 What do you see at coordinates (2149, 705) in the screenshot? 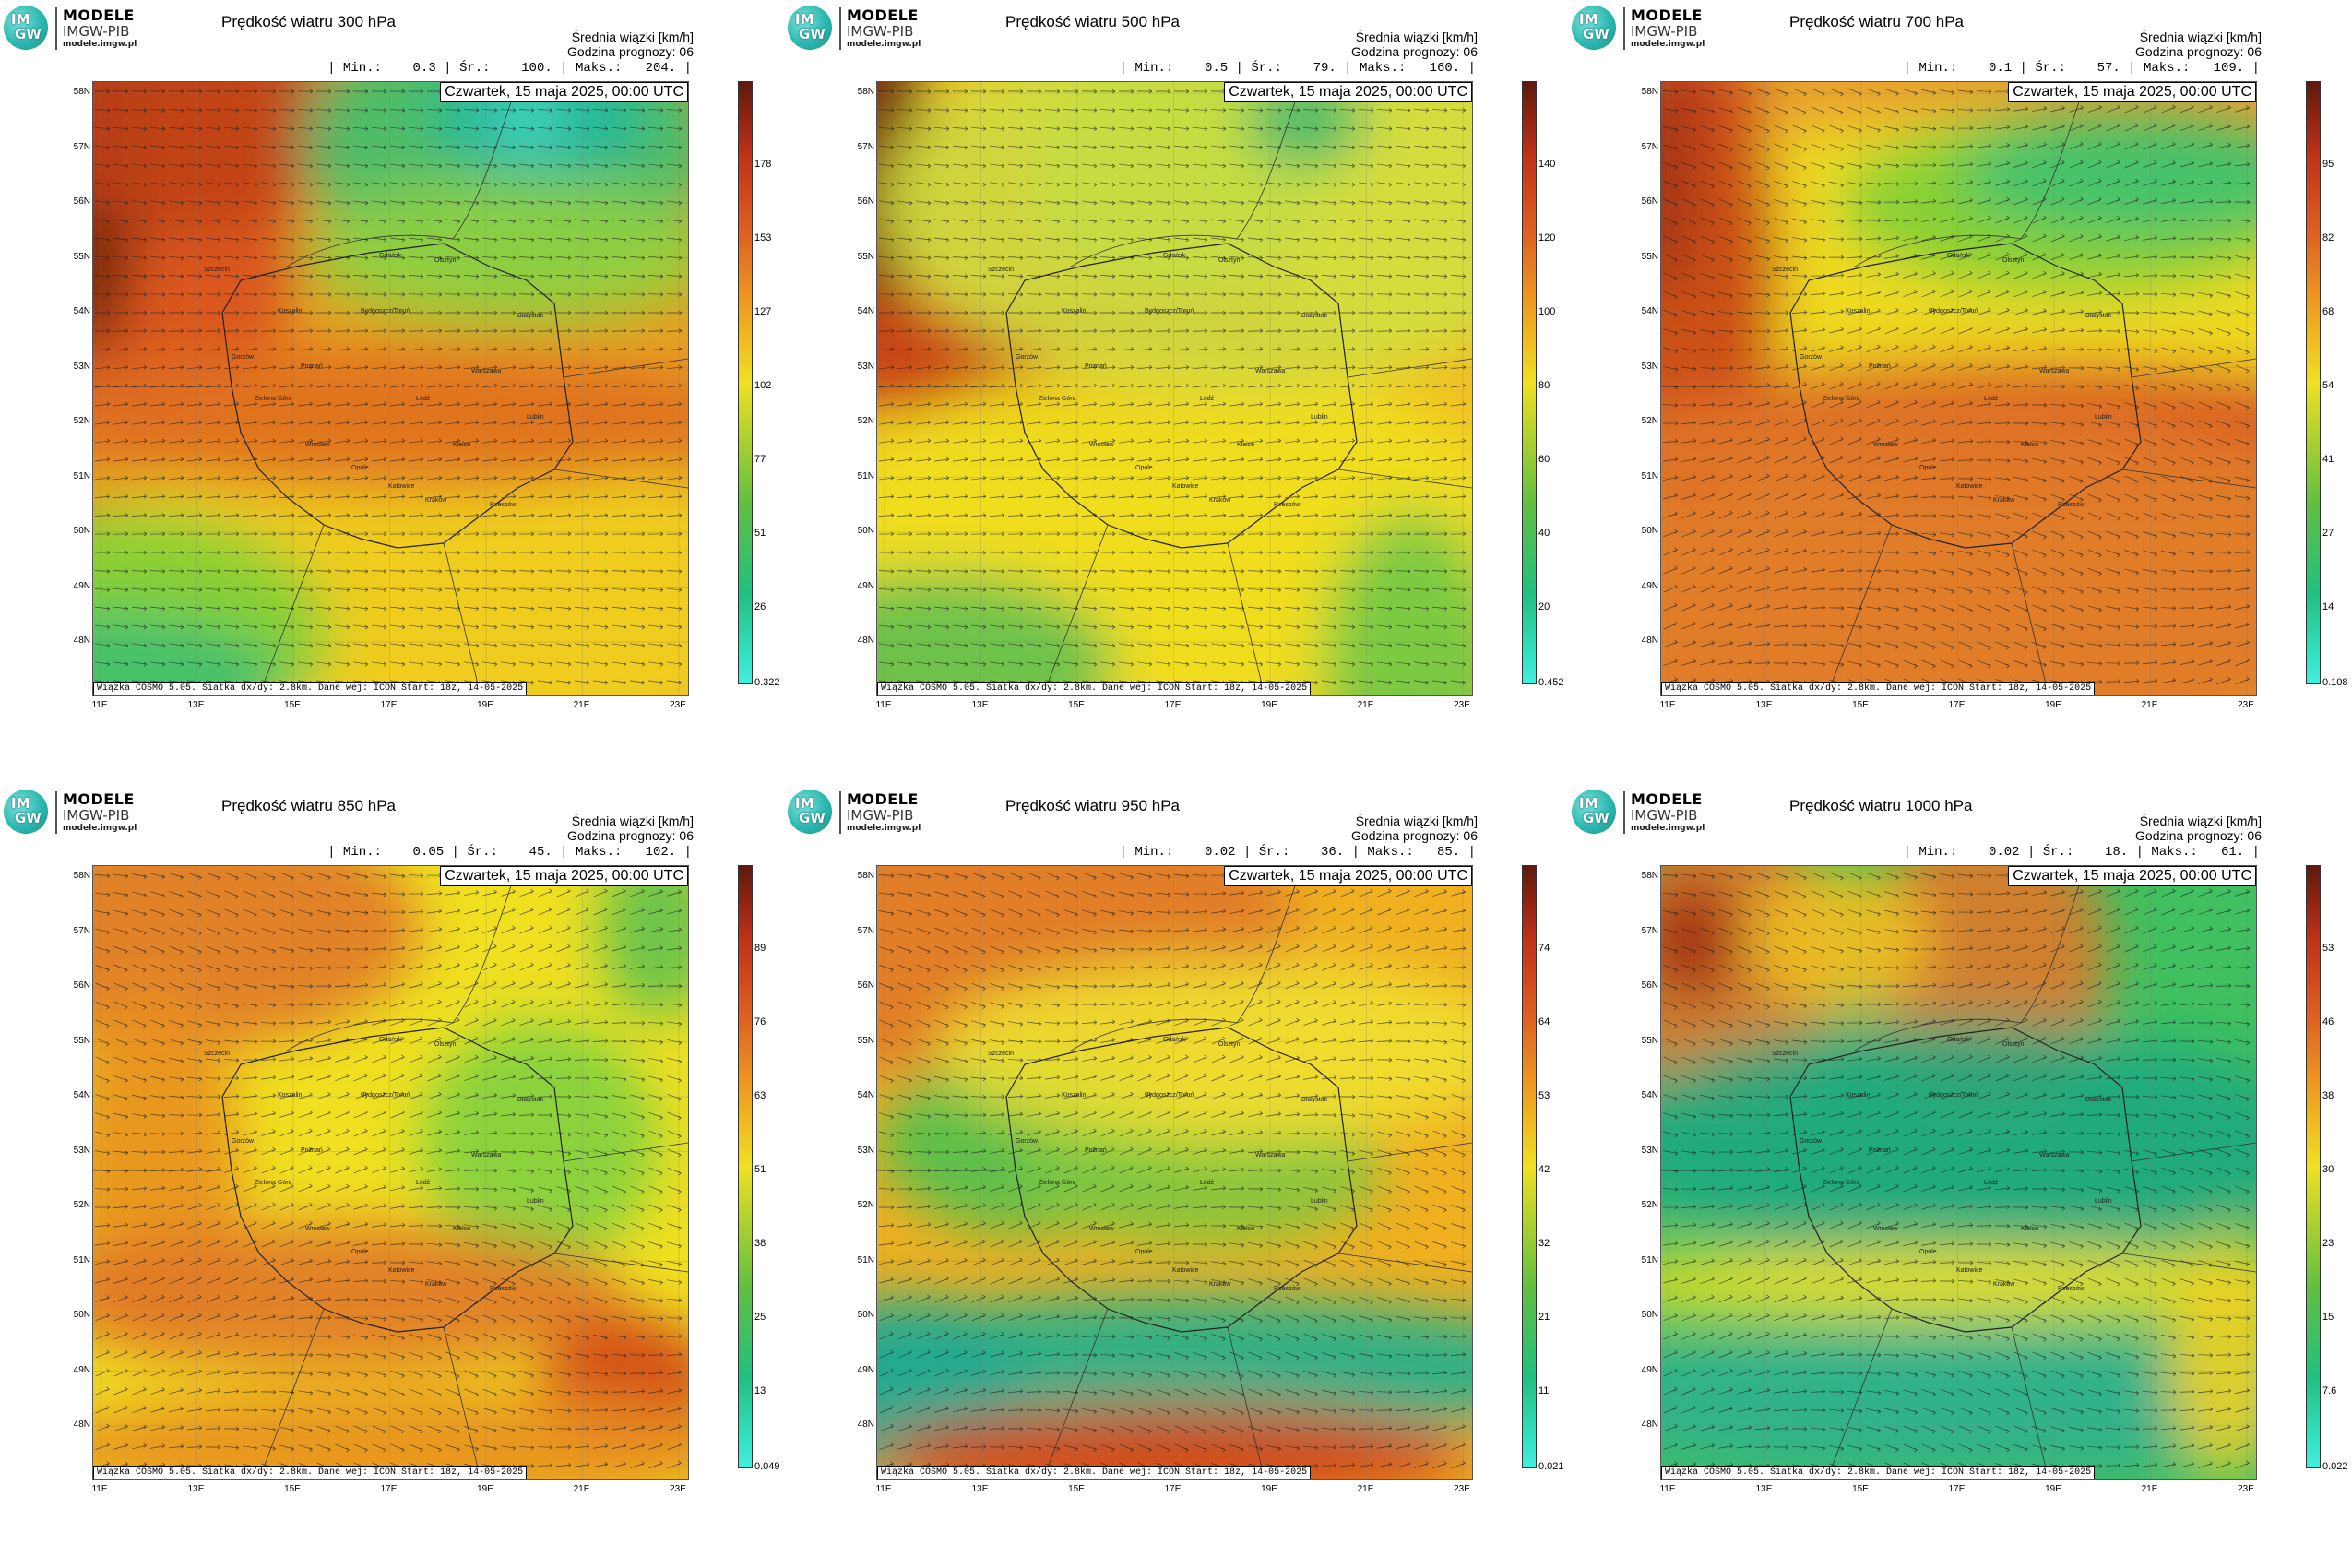
I see `lon-tick-label: 21E` at bounding box center [2149, 705].